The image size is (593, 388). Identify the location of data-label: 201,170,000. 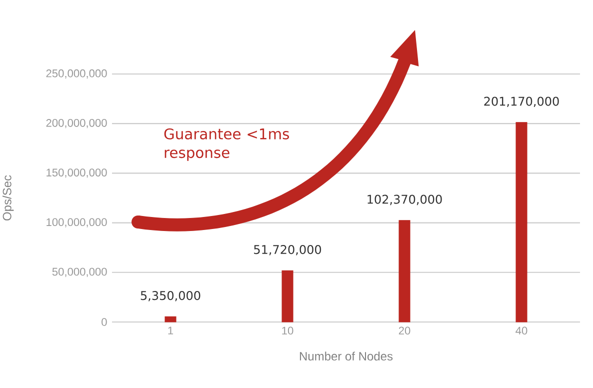
(521, 102).